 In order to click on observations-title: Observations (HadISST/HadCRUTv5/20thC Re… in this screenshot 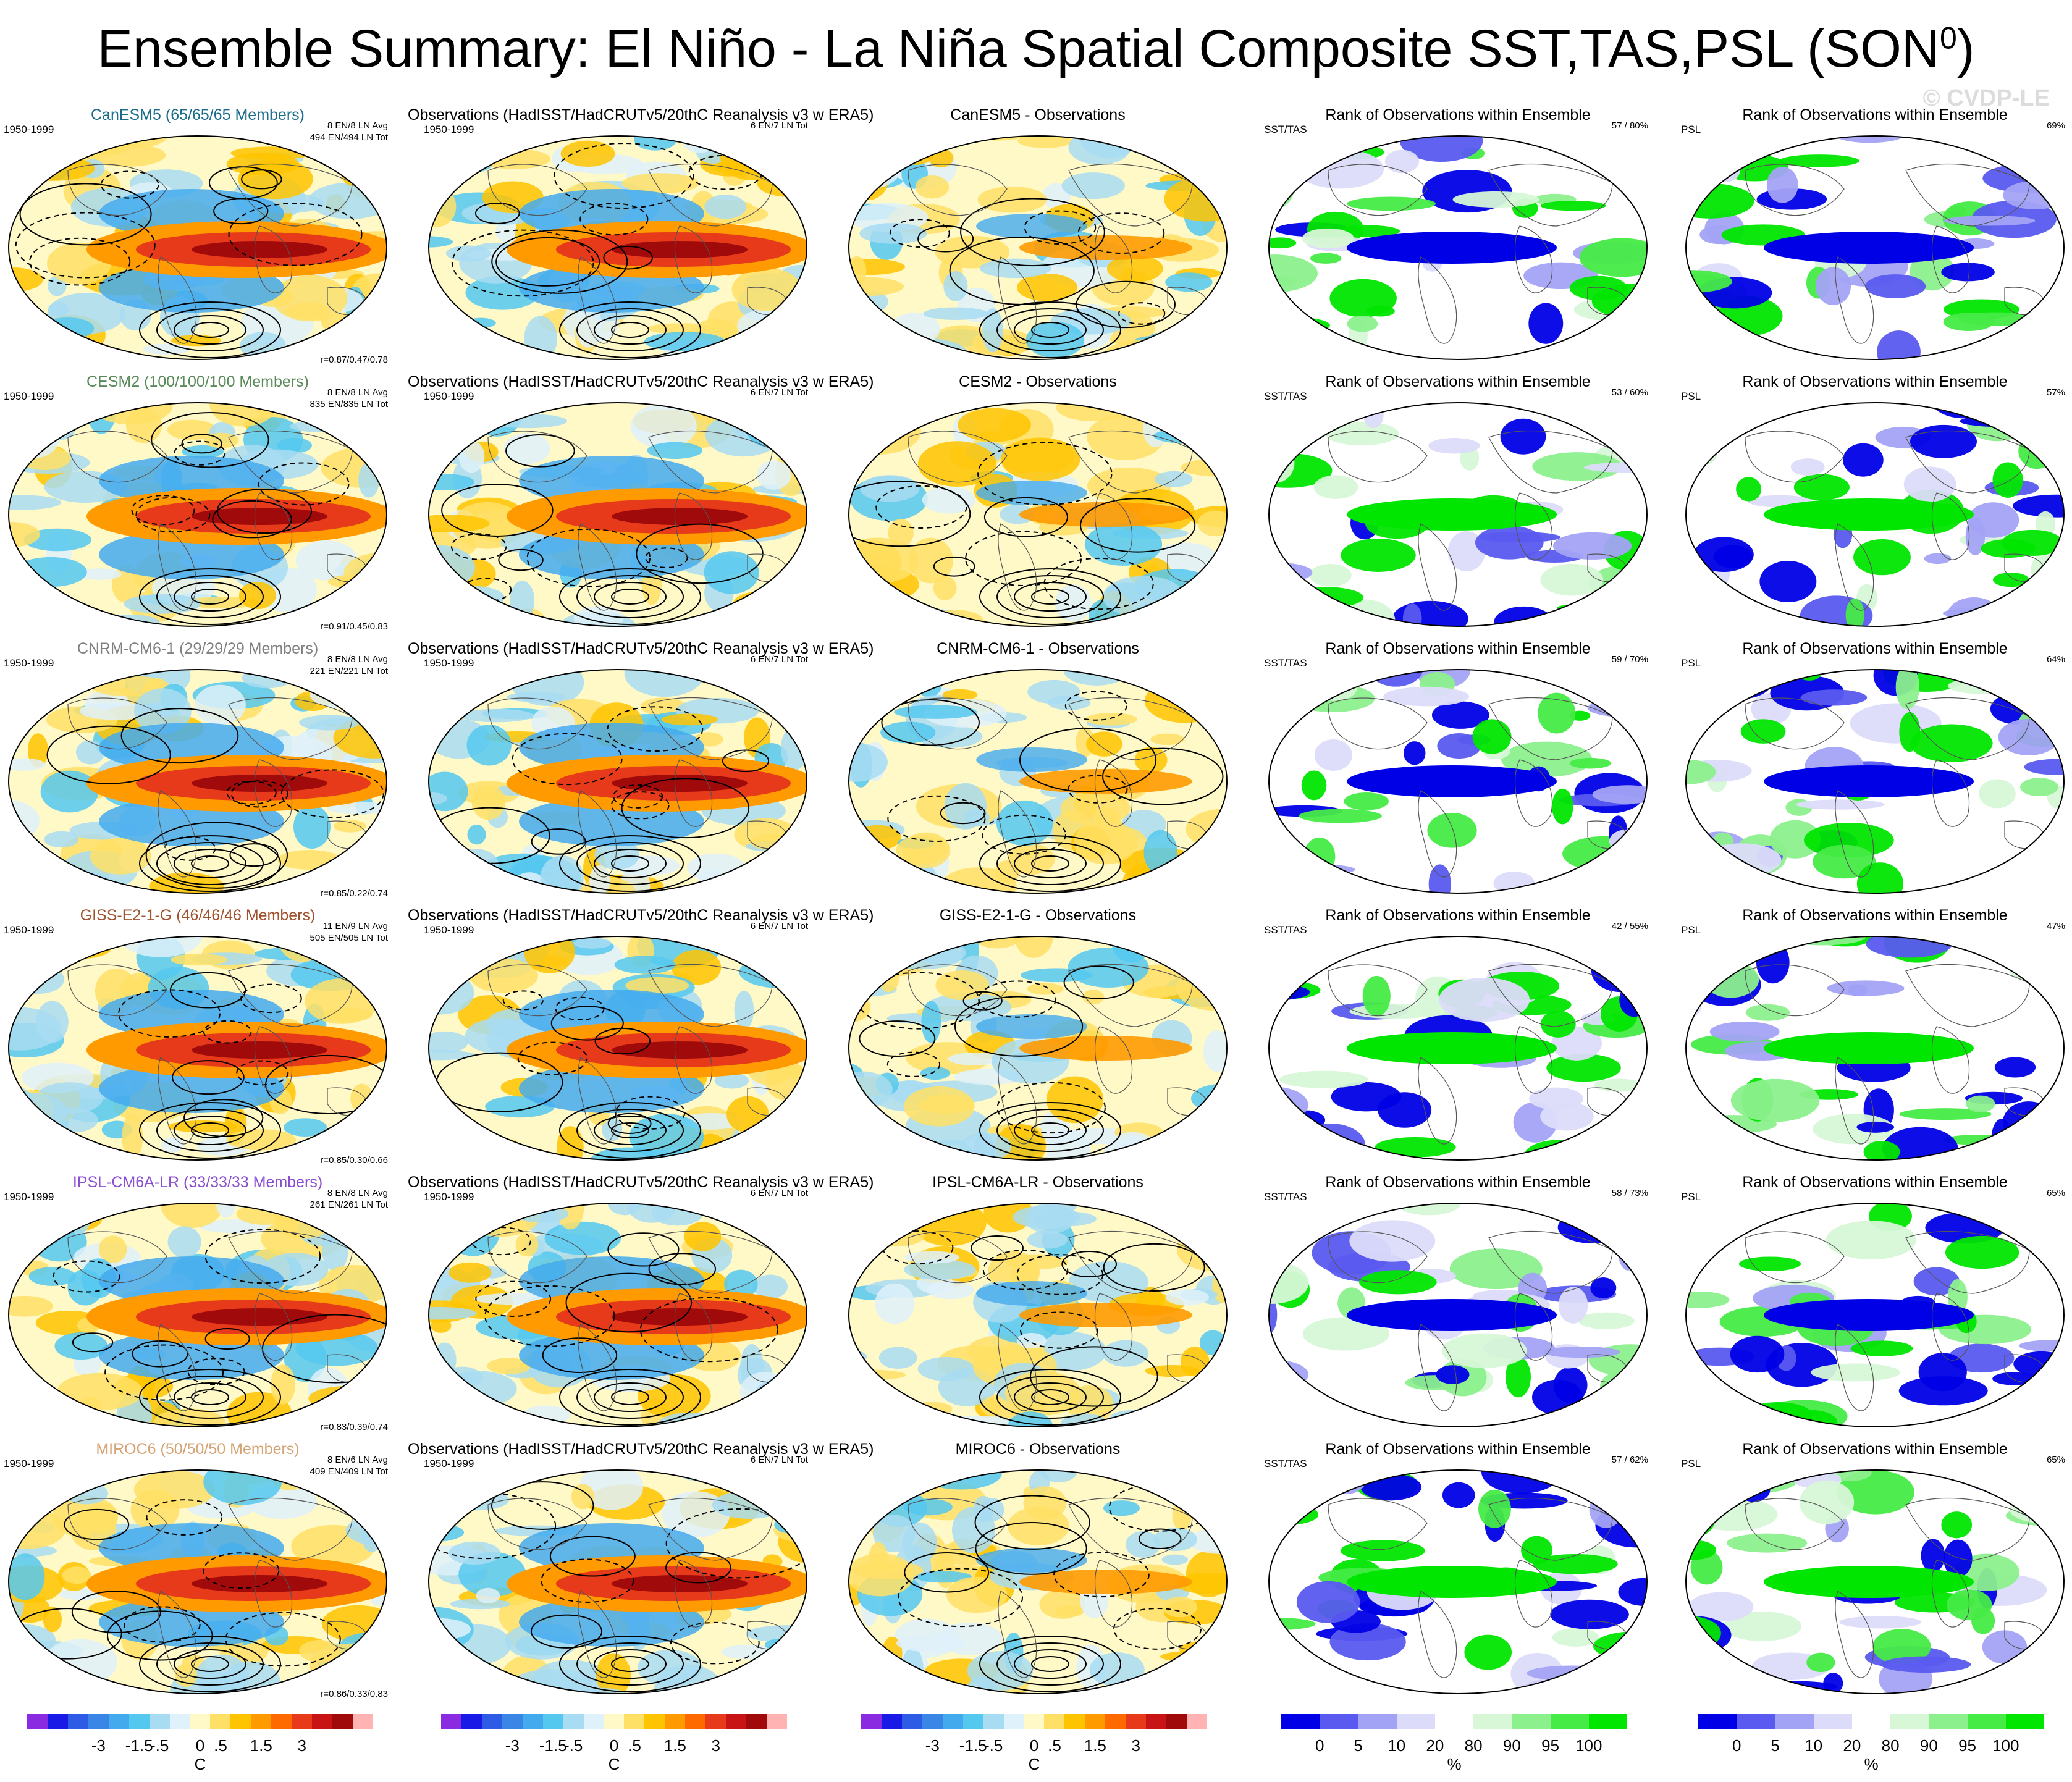, I will do `click(641, 115)`.